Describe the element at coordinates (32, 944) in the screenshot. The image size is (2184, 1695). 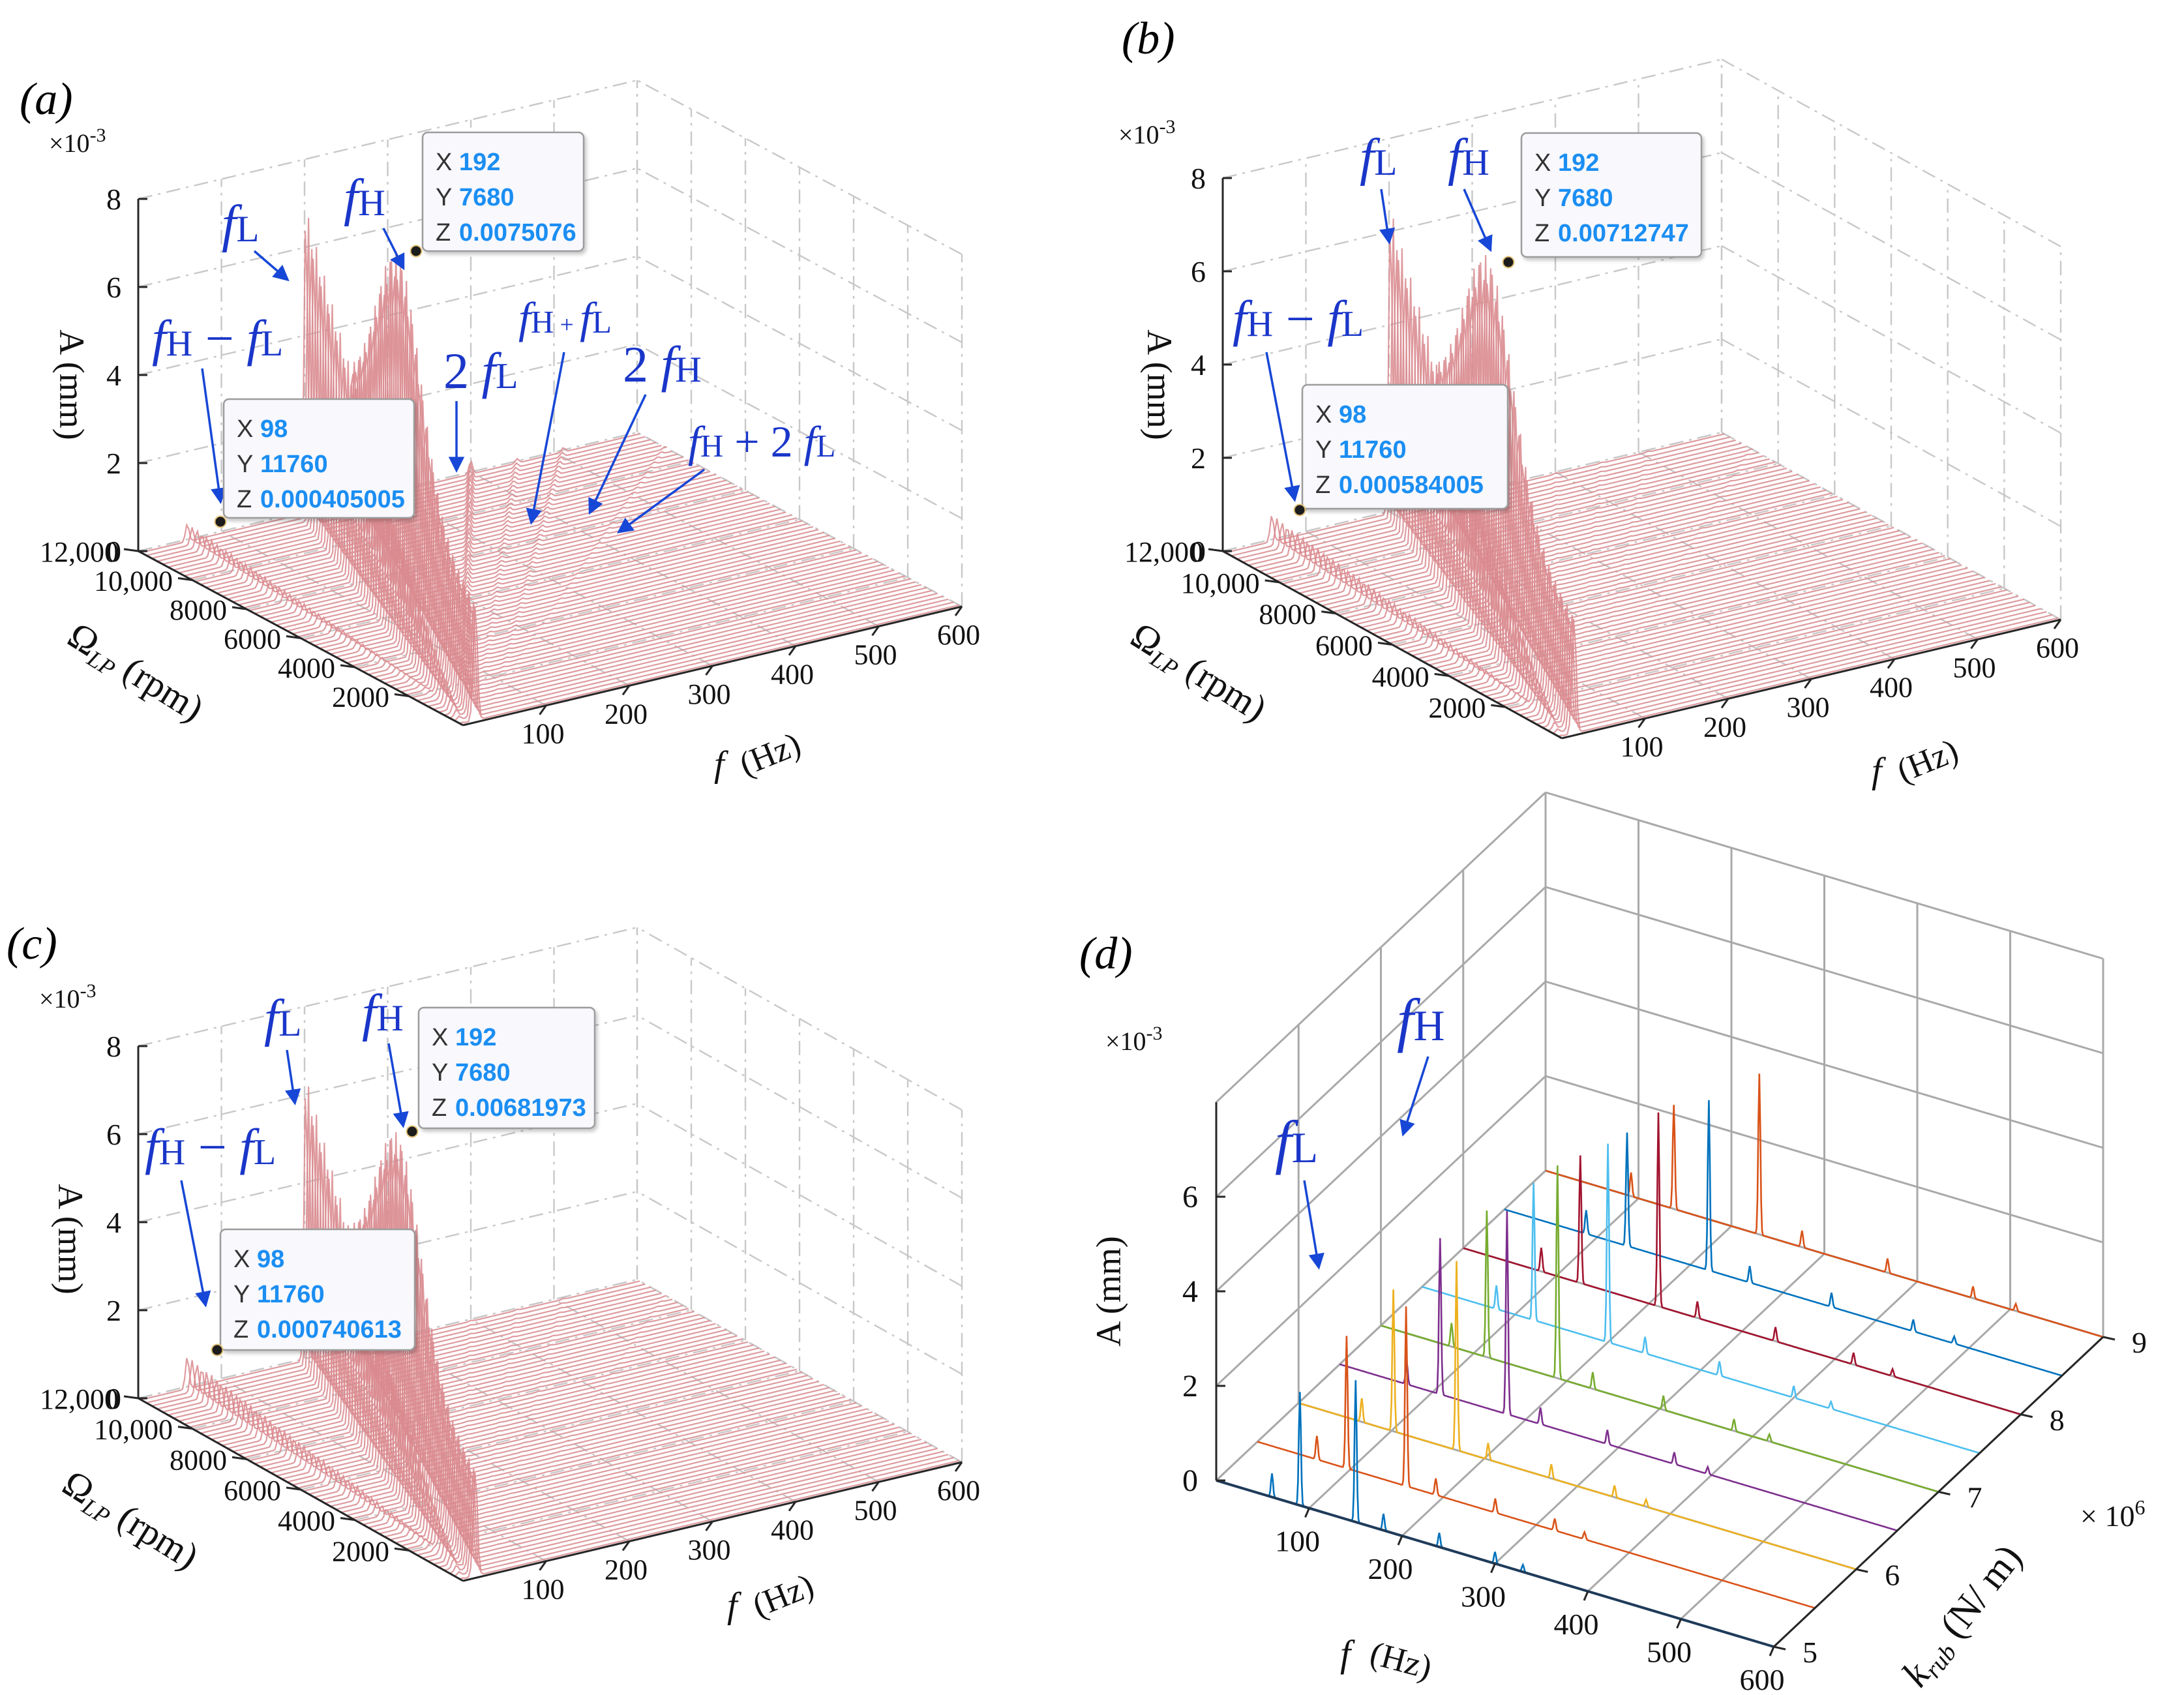
I see `panel-label-c: (c)` at that location.